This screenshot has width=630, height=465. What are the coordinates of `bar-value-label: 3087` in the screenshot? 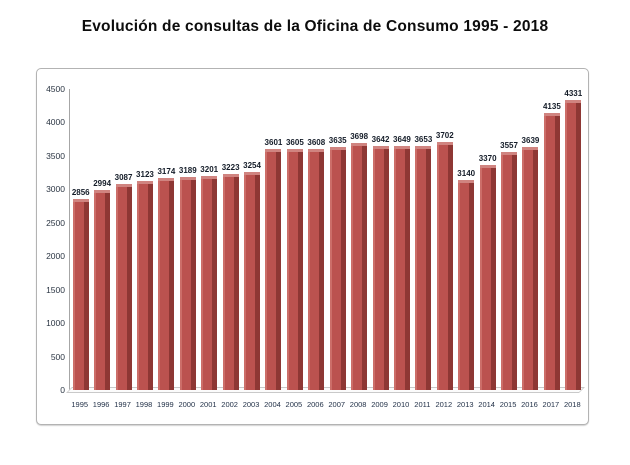 It's located at (123, 177).